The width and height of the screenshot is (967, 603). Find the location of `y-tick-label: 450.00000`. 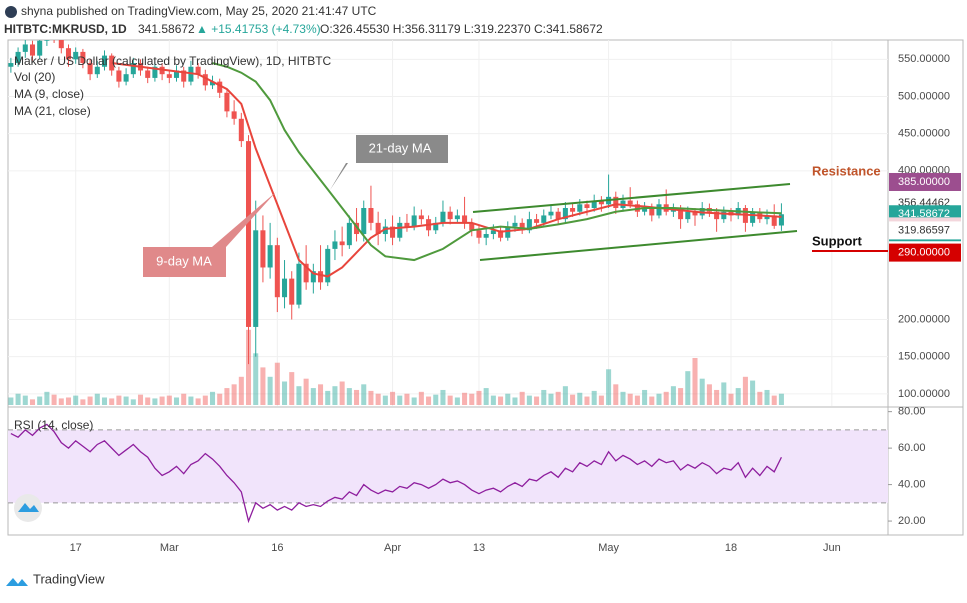

y-tick-label: 450.00000 is located at coordinates (924, 134).